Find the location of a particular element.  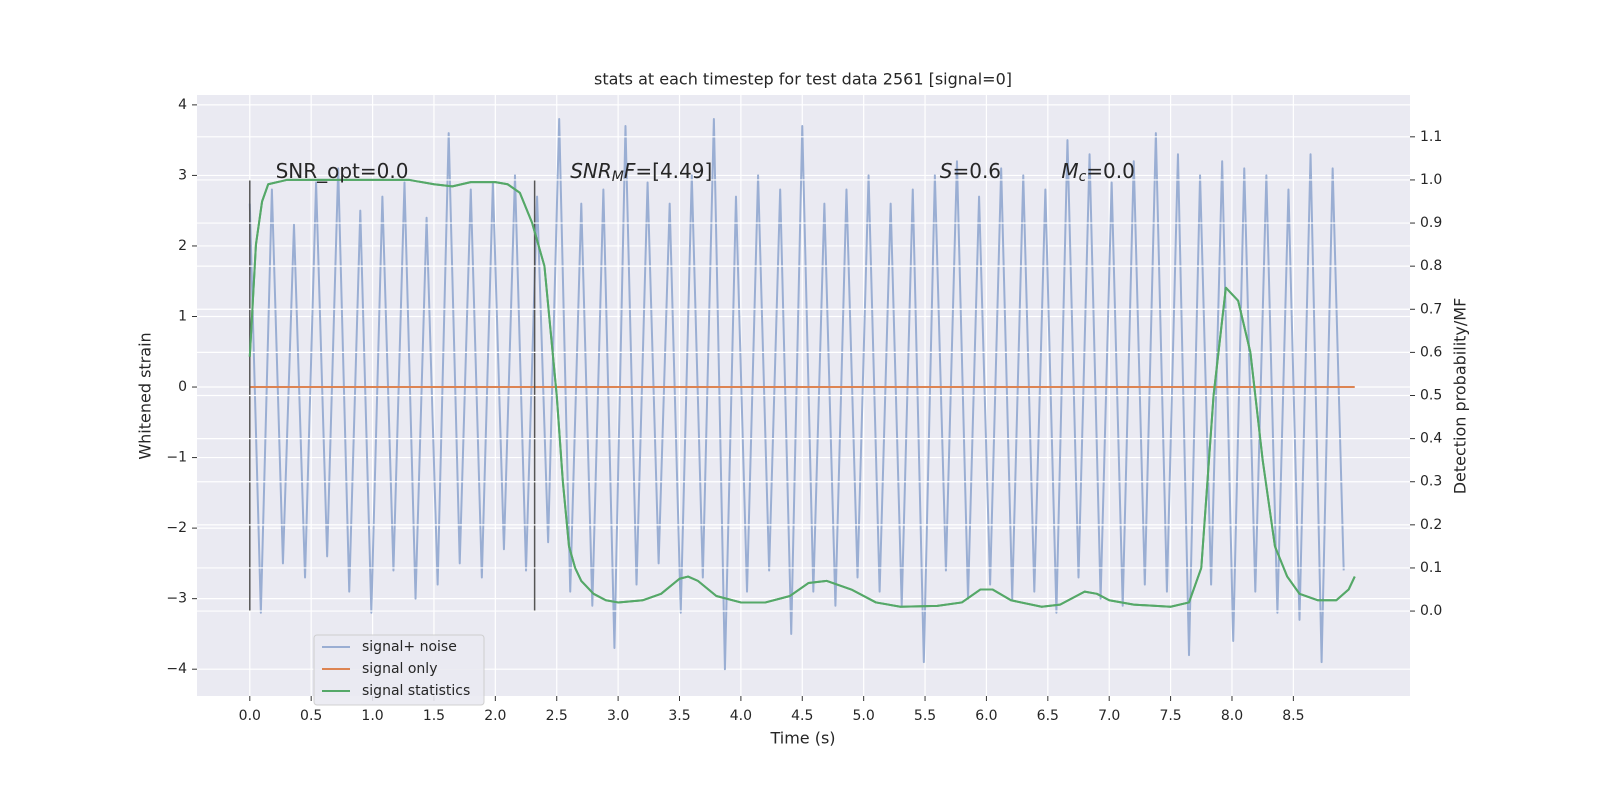

y2-tick-label: 0.8 is located at coordinates (1431, 266).